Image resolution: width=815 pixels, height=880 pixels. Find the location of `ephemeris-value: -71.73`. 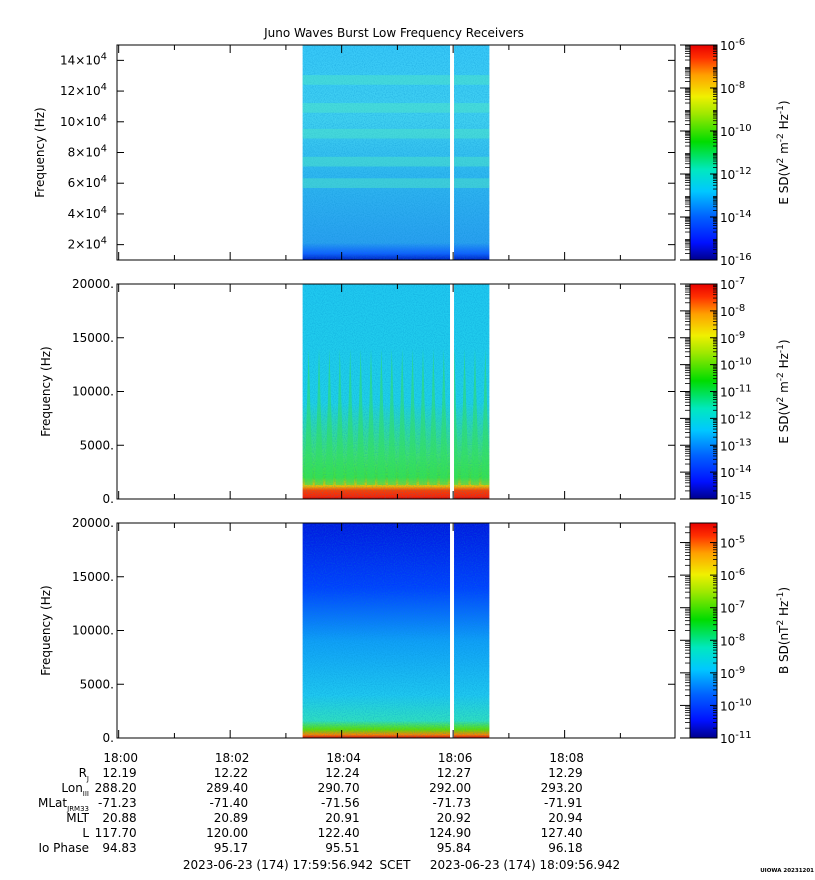

ephemeris-value: -71.73 is located at coordinates (451, 803).